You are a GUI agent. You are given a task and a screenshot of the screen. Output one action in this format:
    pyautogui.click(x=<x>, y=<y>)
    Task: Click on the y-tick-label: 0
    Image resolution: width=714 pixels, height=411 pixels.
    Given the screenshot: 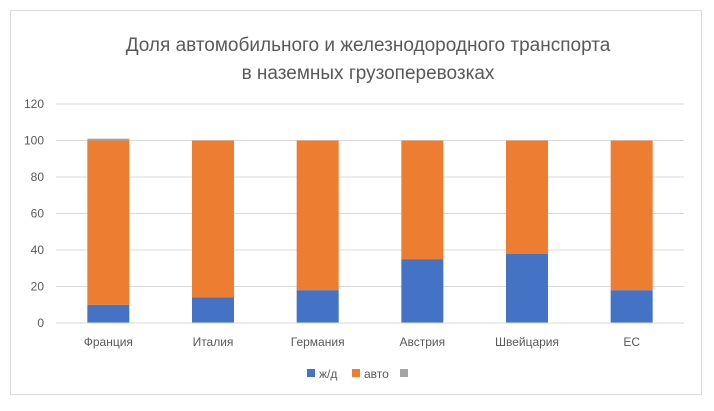 What is the action you would take?
    pyautogui.click(x=40, y=323)
    